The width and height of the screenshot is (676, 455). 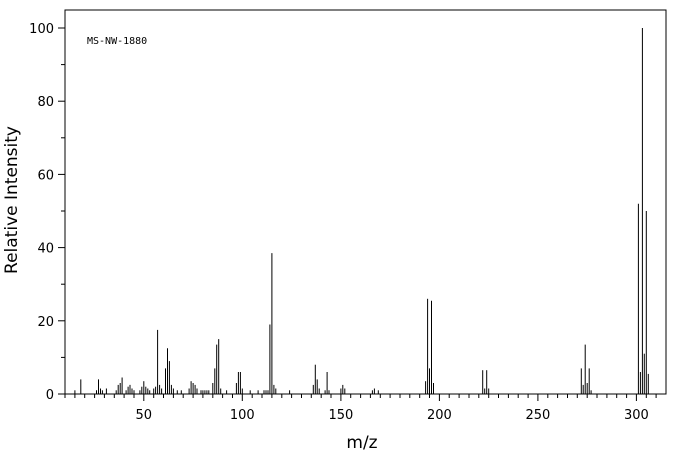 What do you see at coordinates (636, 415) in the screenshot?
I see `x-tick-label: 300` at bounding box center [636, 415].